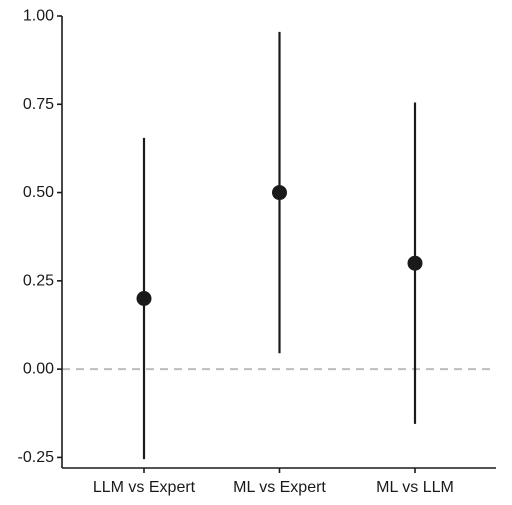  I want to click on y-tick-label: -0.25, so click(36, 457).